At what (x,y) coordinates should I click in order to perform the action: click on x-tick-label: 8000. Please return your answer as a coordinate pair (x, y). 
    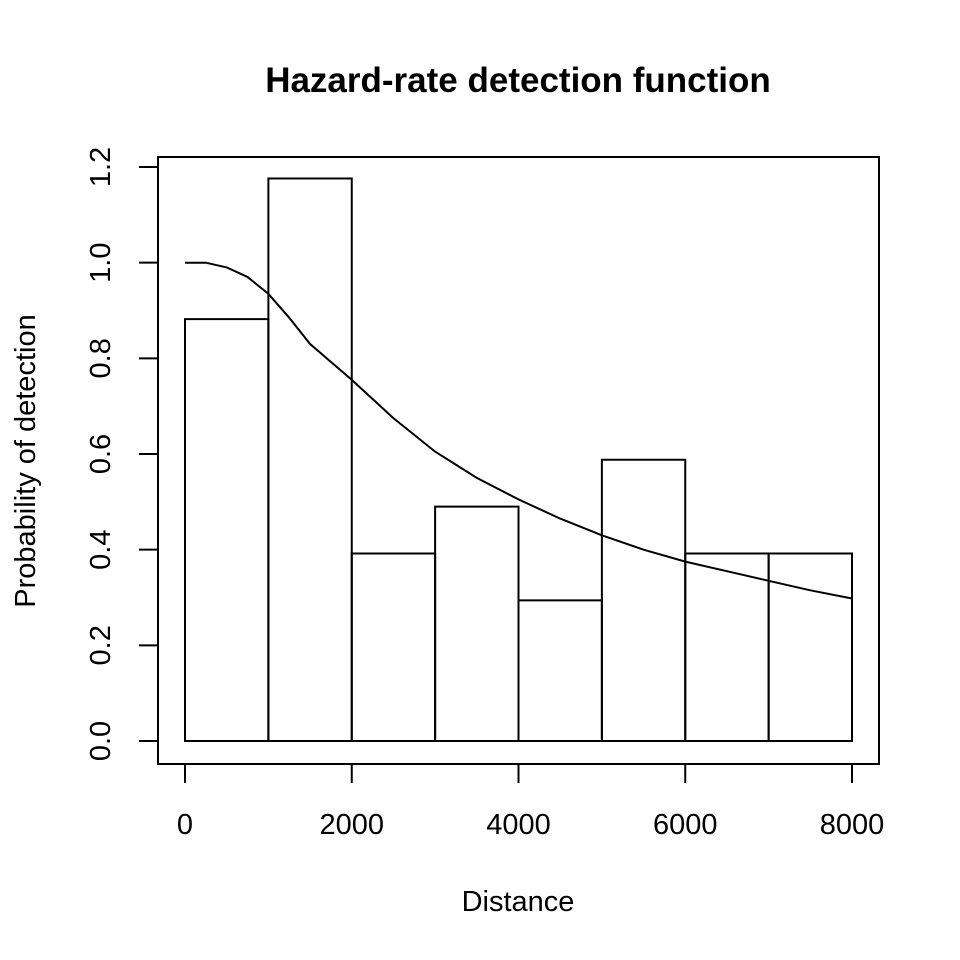
    Looking at the image, I should click on (852, 825).